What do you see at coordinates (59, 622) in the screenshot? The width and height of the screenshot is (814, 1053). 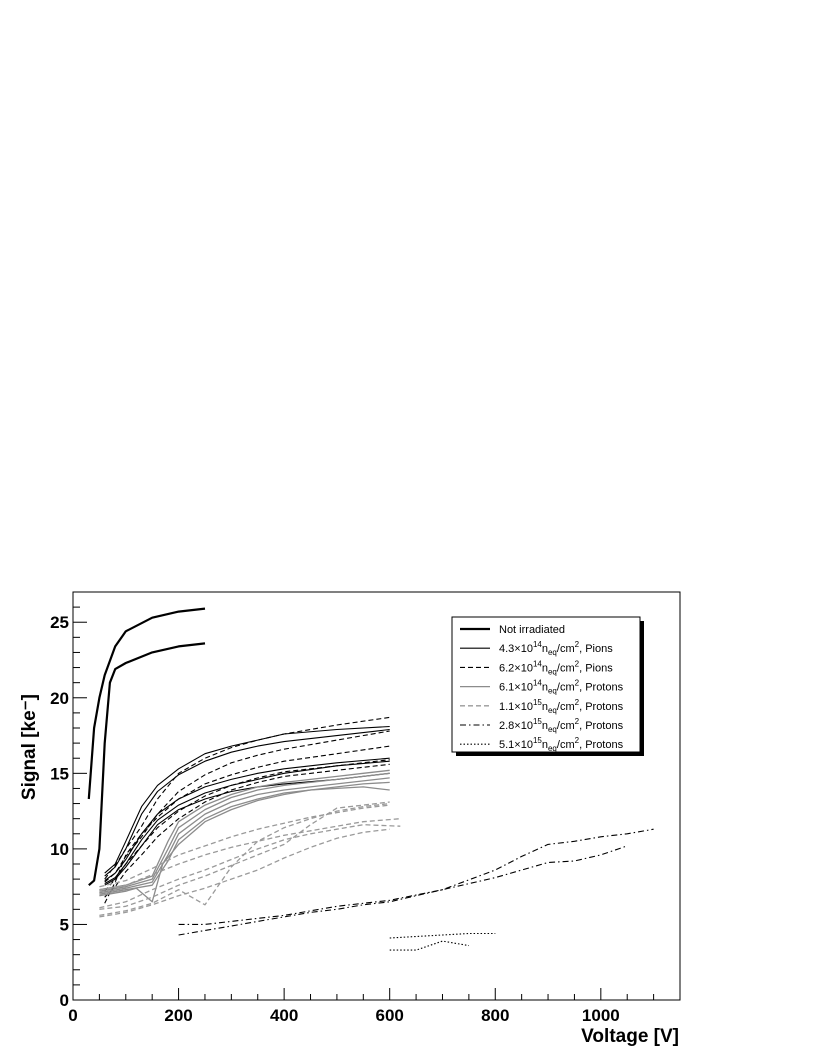 I see `y-tick-label: 25` at bounding box center [59, 622].